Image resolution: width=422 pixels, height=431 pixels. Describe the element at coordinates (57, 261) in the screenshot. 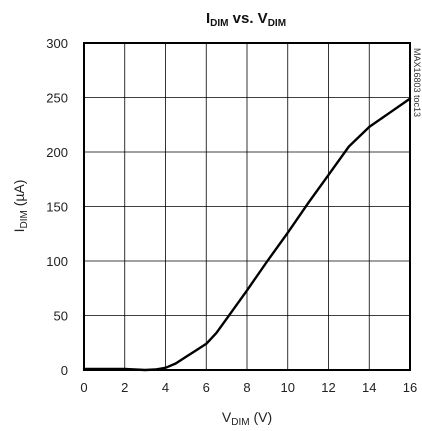

I see `y-tick-label: 100` at that location.